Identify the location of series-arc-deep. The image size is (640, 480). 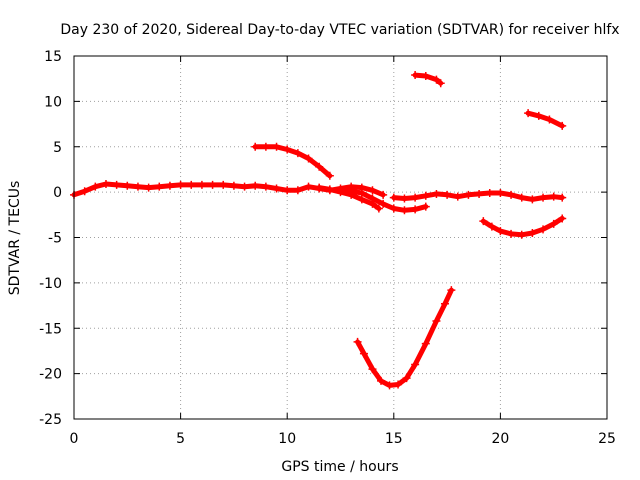
(404, 338).